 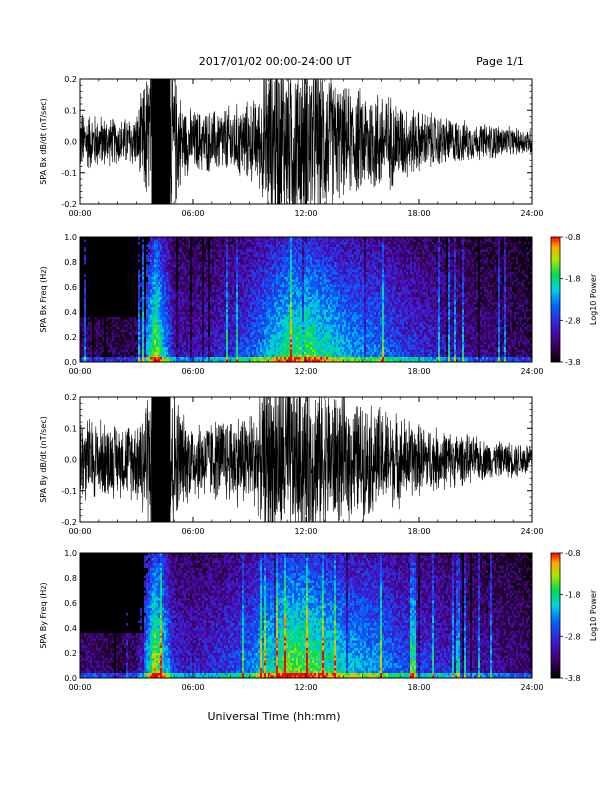 I want to click on y-axis-title: SPA By dB/dt (nT/sec), so click(x=43, y=459).